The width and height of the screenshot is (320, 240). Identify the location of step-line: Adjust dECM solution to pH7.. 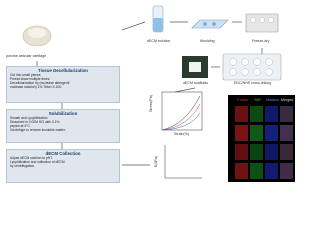
(32, 158).